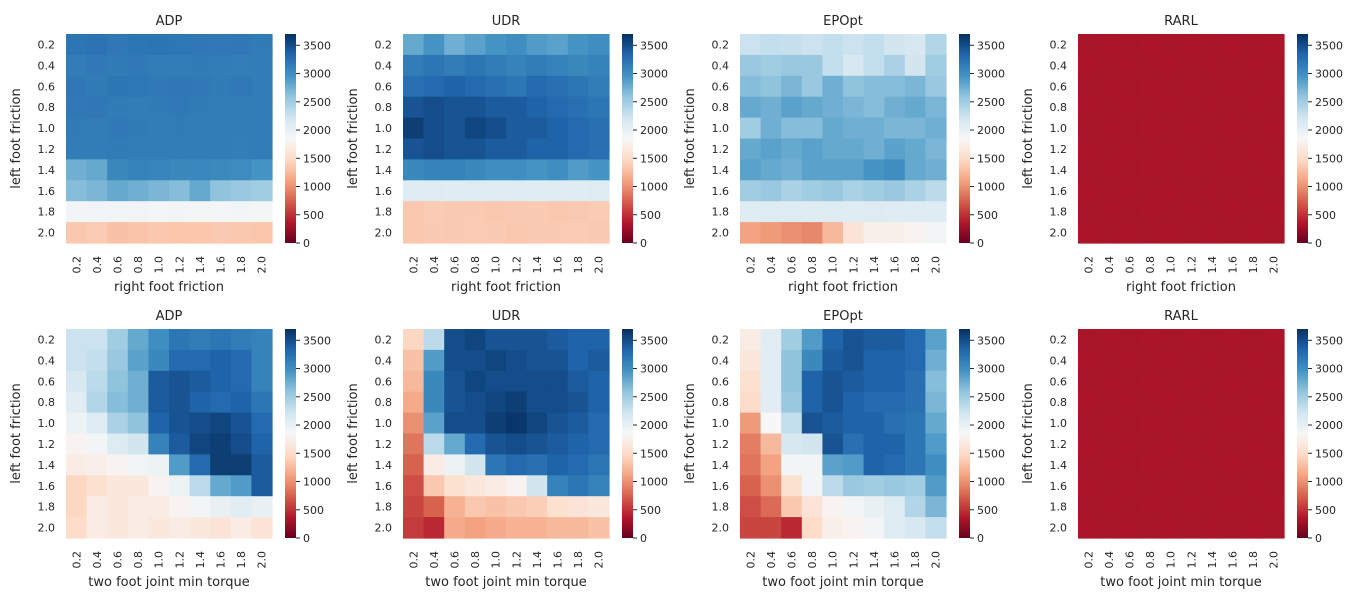 This screenshot has height=604, width=1365. What do you see at coordinates (384, 107) in the screenshot?
I see `y-tick-label: 0.8` at bounding box center [384, 107].